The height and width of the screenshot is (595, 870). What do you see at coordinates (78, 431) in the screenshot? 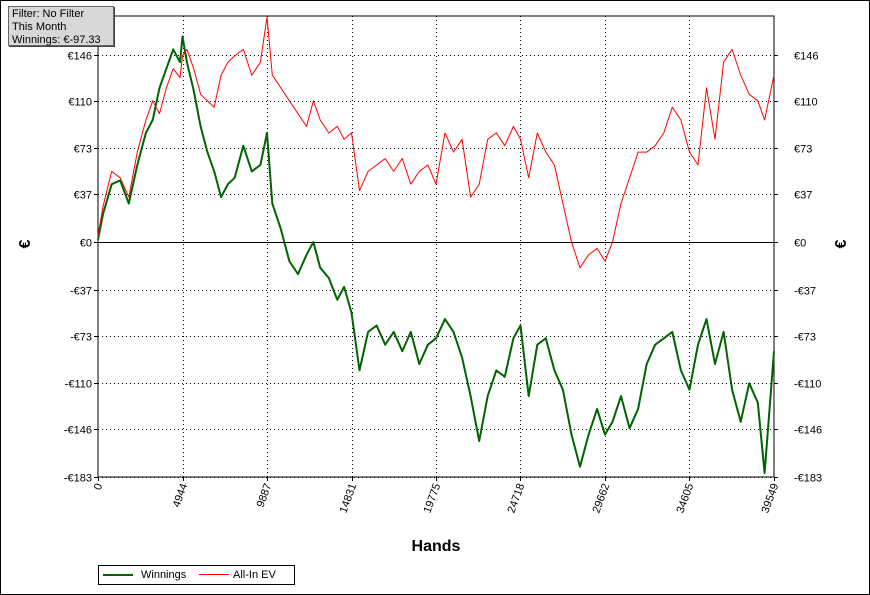
I see `y-tick-label-left: -€146` at bounding box center [78, 431].